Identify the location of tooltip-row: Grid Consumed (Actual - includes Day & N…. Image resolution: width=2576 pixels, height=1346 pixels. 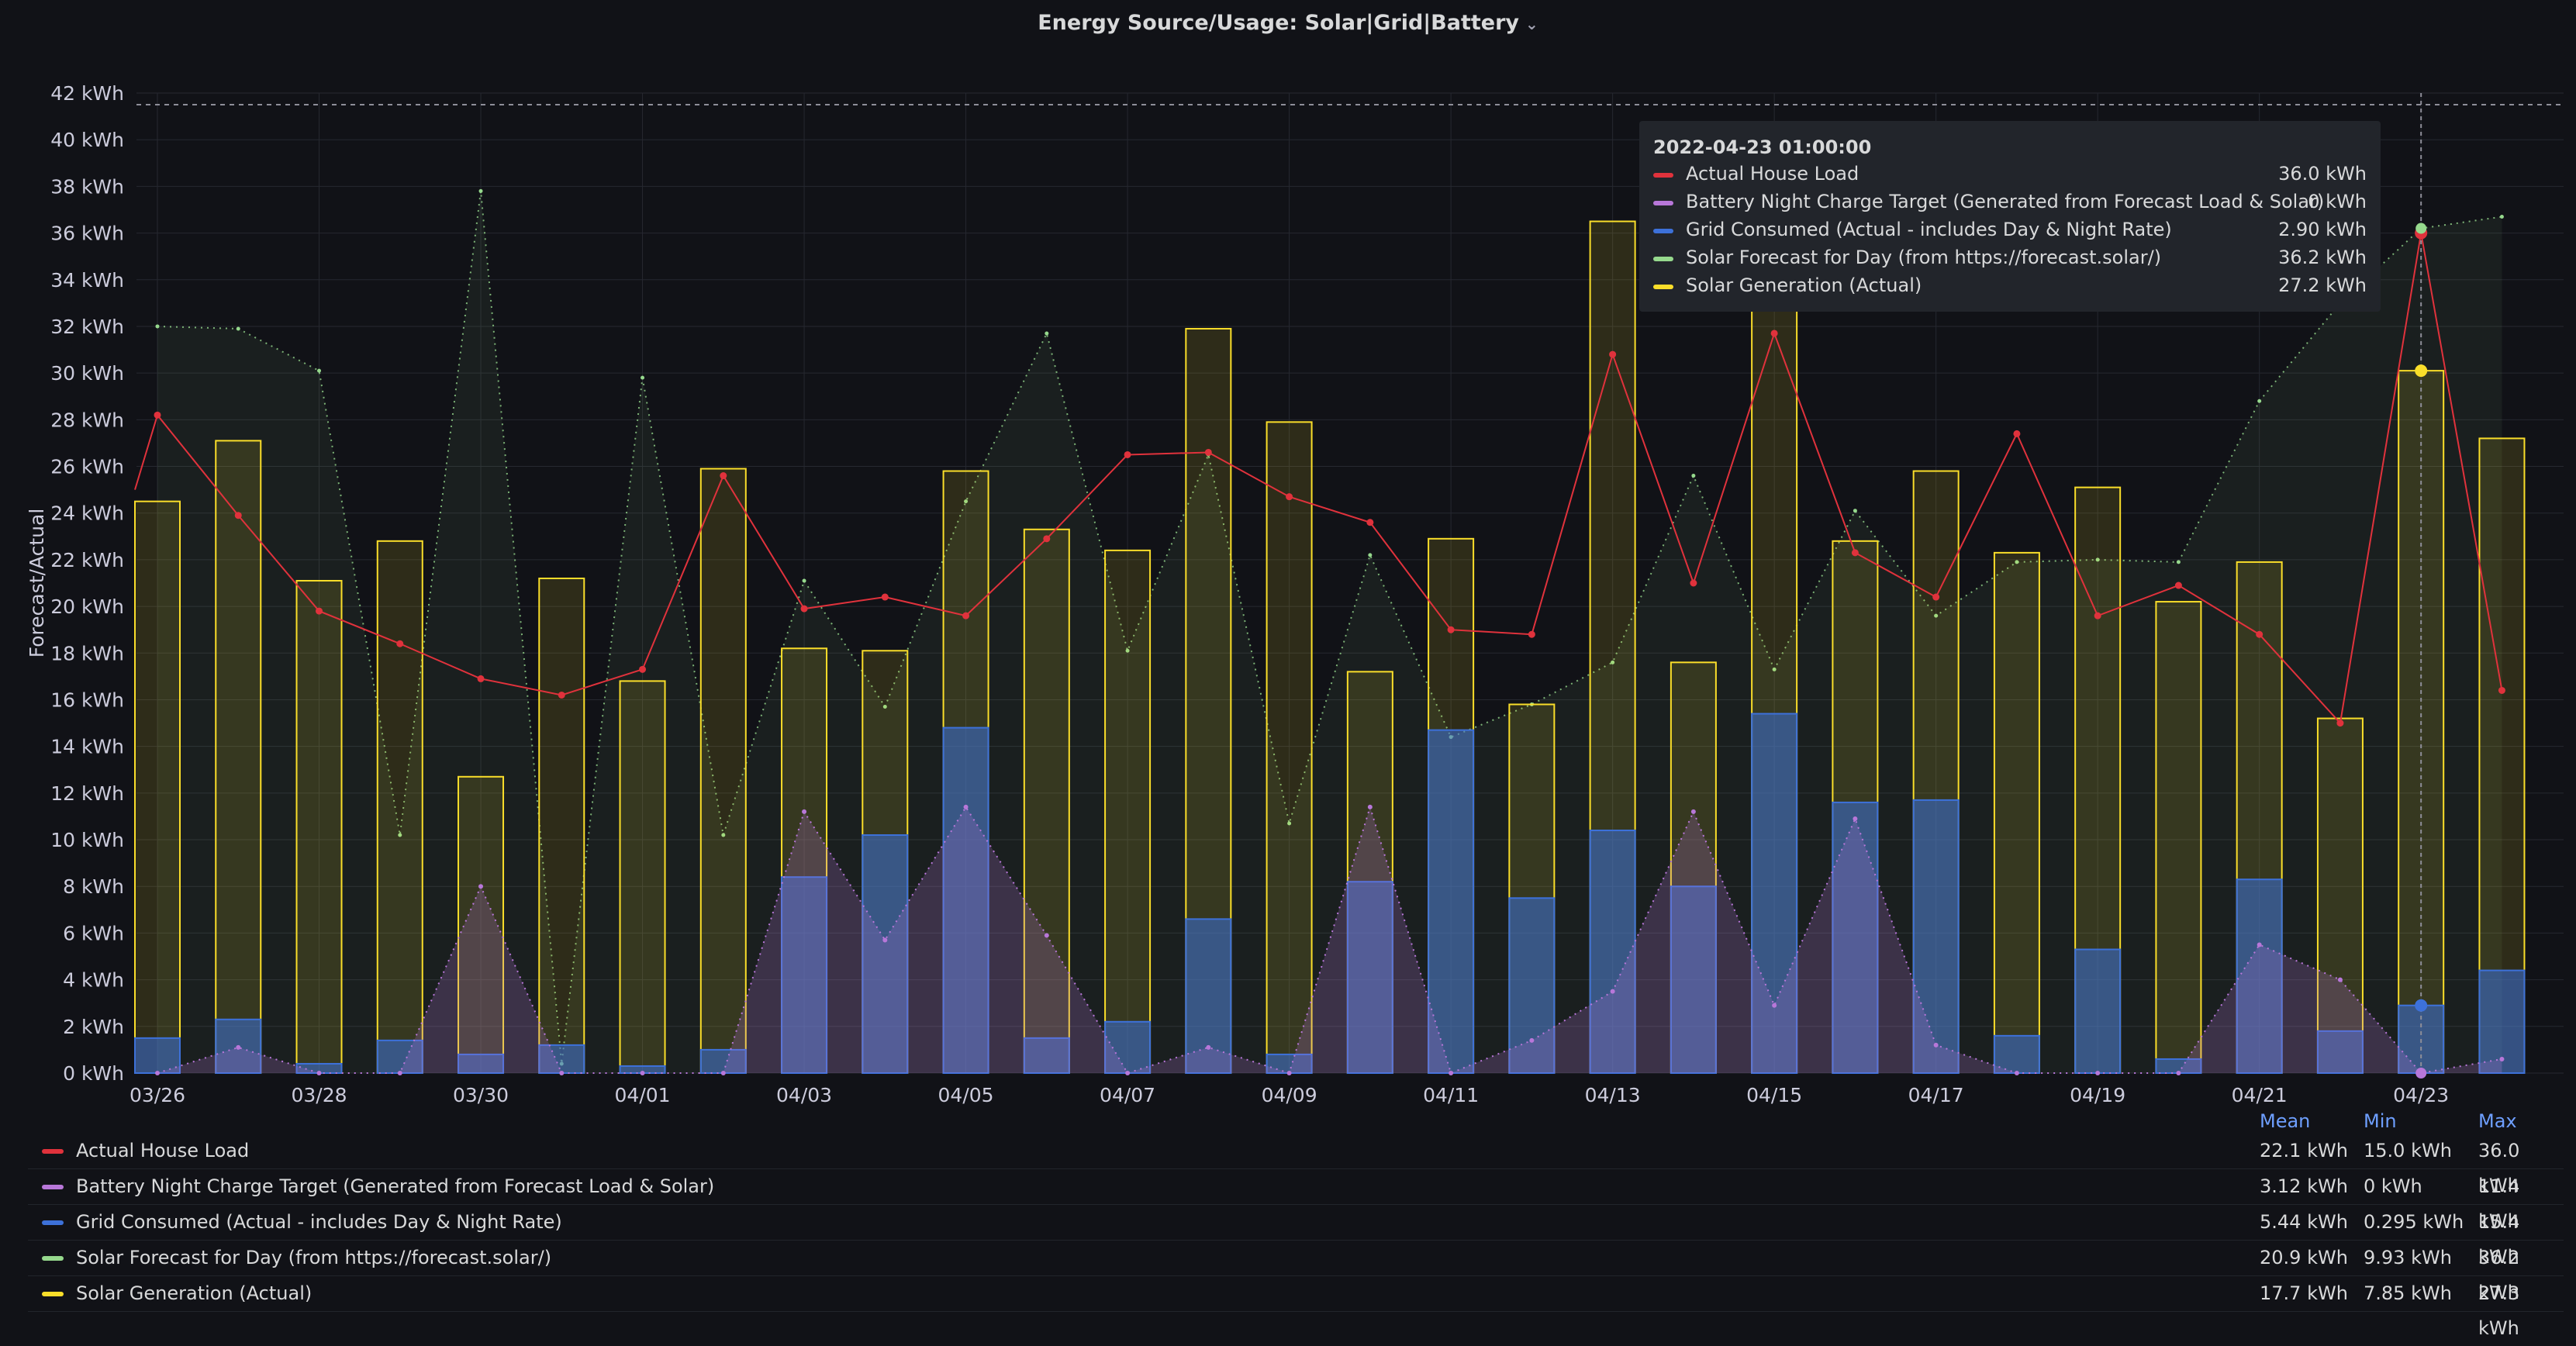
(2010, 233).